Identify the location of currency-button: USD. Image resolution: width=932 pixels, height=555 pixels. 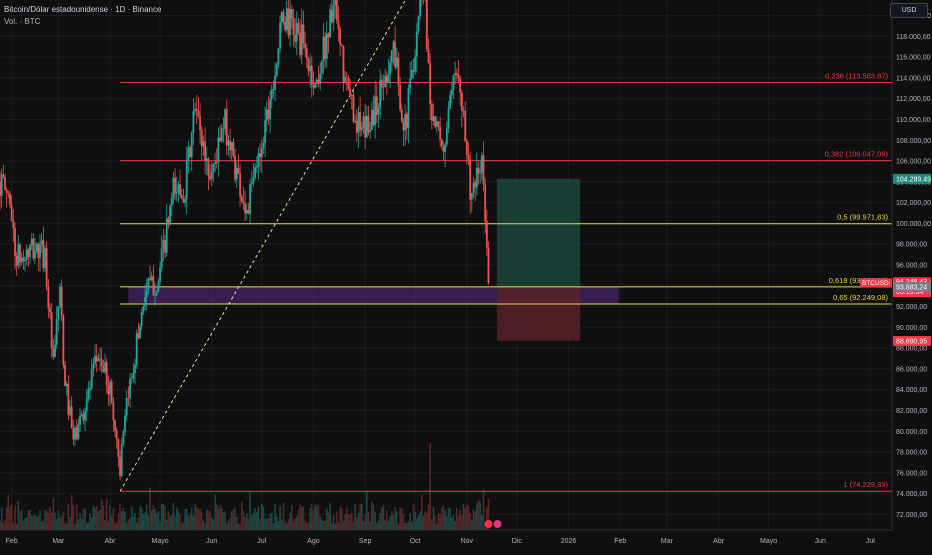
(909, 10).